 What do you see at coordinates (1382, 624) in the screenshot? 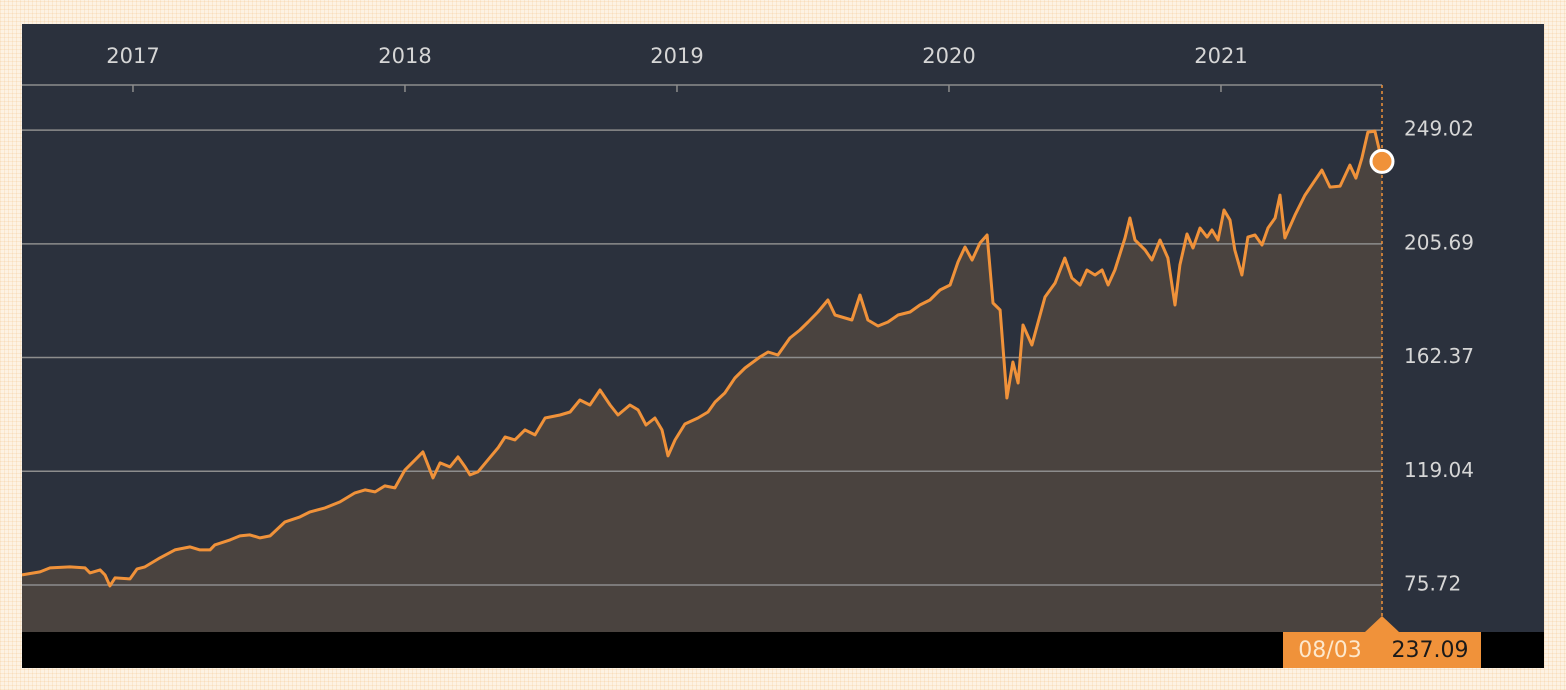
I see `last-label-pointer` at bounding box center [1382, 624].